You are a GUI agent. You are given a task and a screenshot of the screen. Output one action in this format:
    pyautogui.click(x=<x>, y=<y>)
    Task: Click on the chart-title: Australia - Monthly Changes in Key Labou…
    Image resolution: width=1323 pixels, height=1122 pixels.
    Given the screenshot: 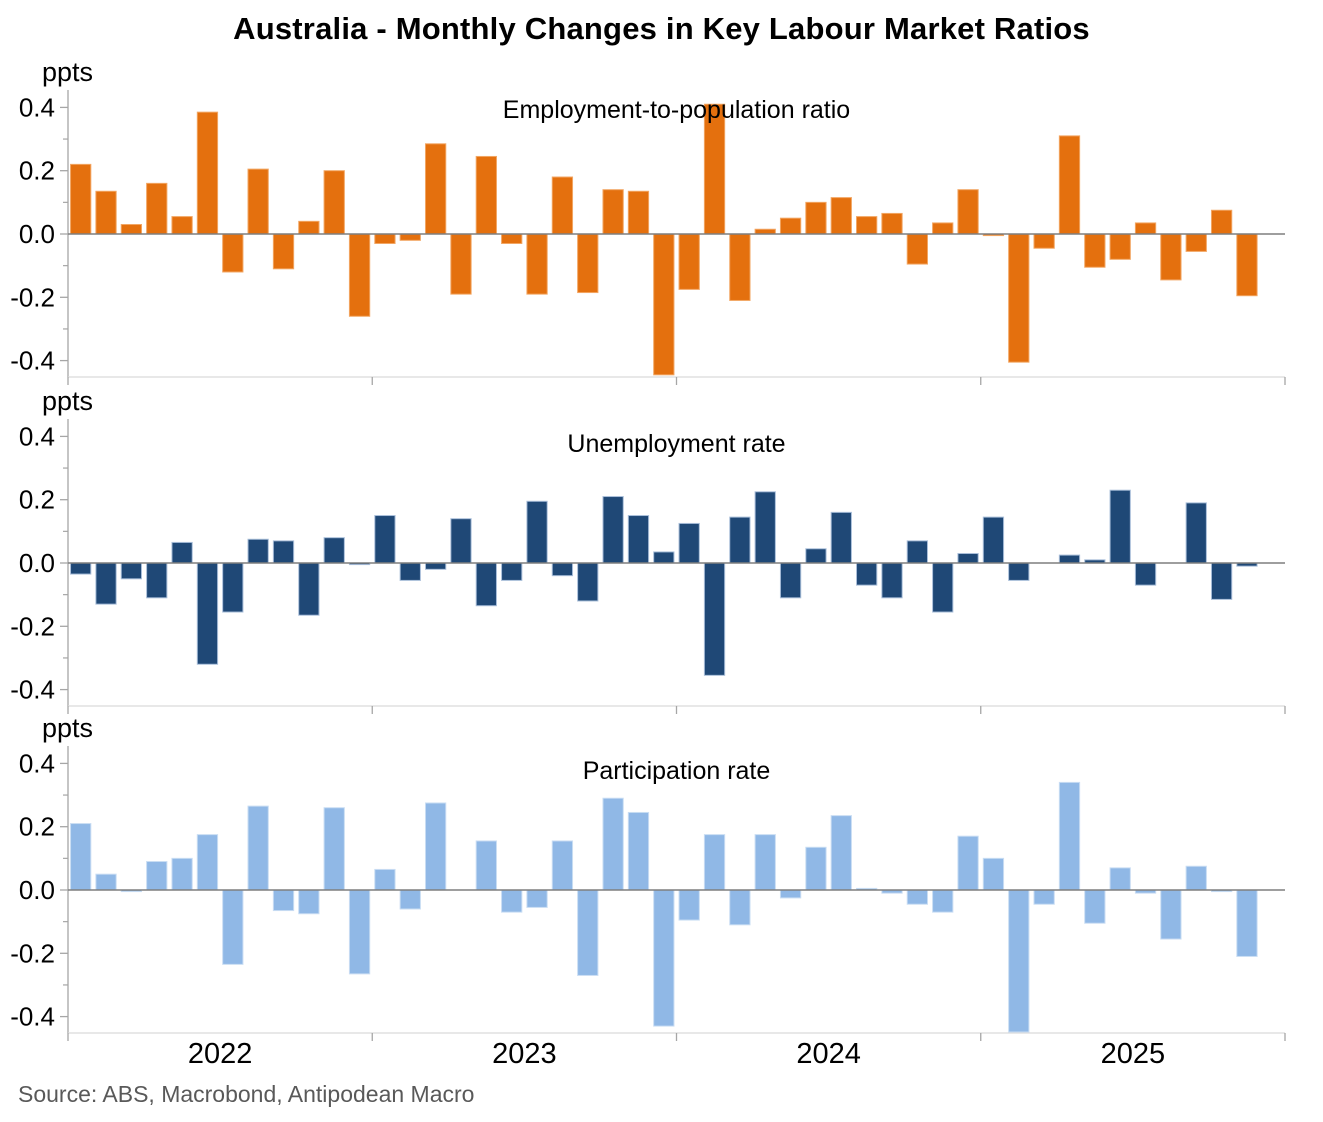 What is the action you would take?
    pyautogui.click(x=661, y=28)
    